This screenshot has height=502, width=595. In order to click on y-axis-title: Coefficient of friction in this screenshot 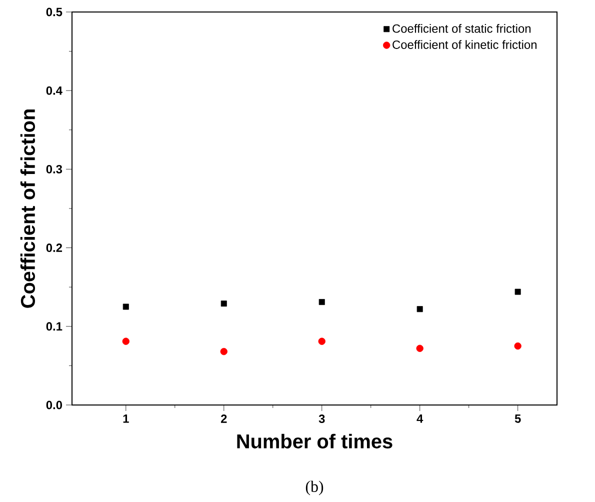, I will do `click(28, 209)`.